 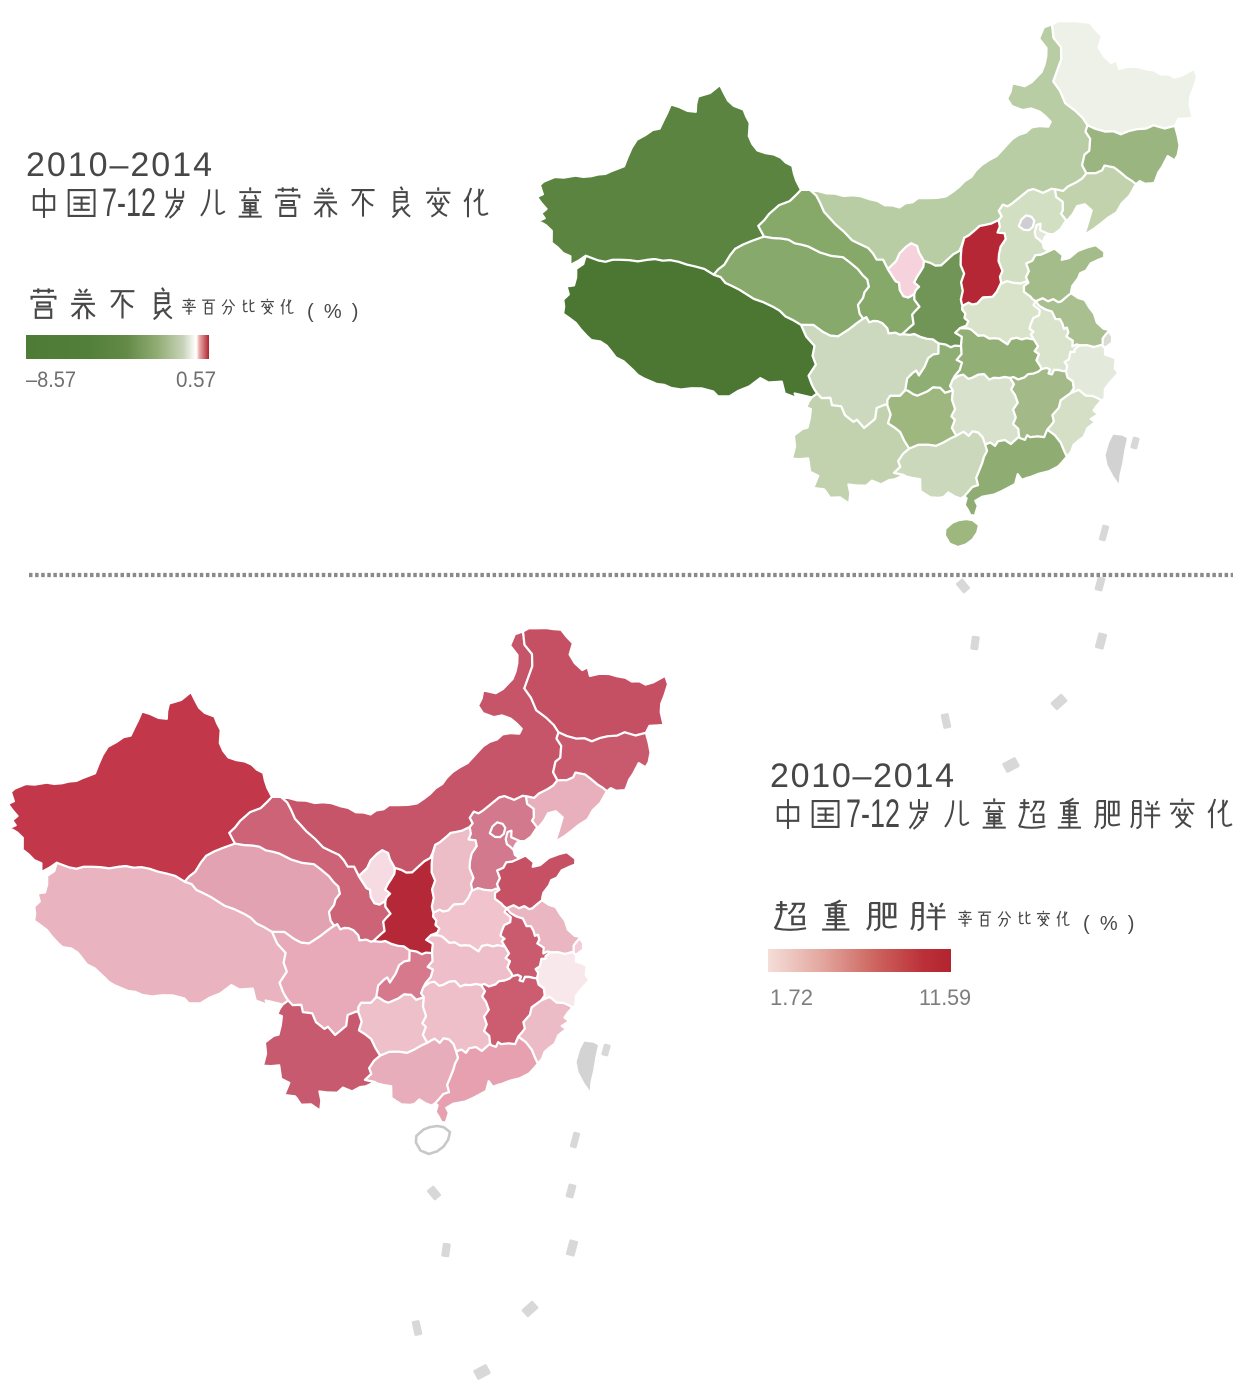 What do you see at coordinates (51, 379) in the screenshot?
I see `svg-text: –8.57` at bounding box center [51, 379].